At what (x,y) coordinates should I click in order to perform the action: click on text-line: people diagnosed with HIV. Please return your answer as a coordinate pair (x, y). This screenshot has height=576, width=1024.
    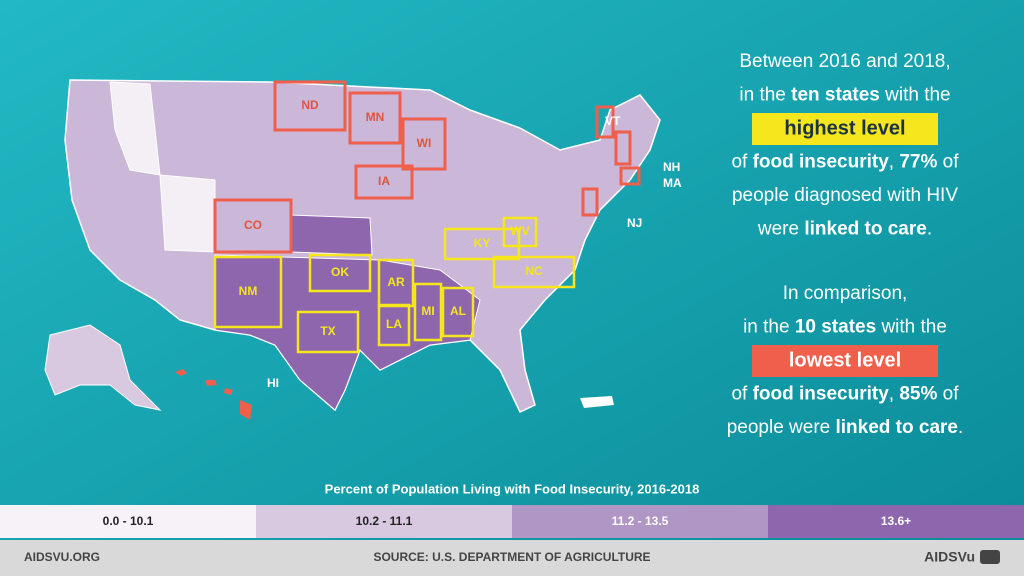
    Looking at the image, I should click on (845, 195).